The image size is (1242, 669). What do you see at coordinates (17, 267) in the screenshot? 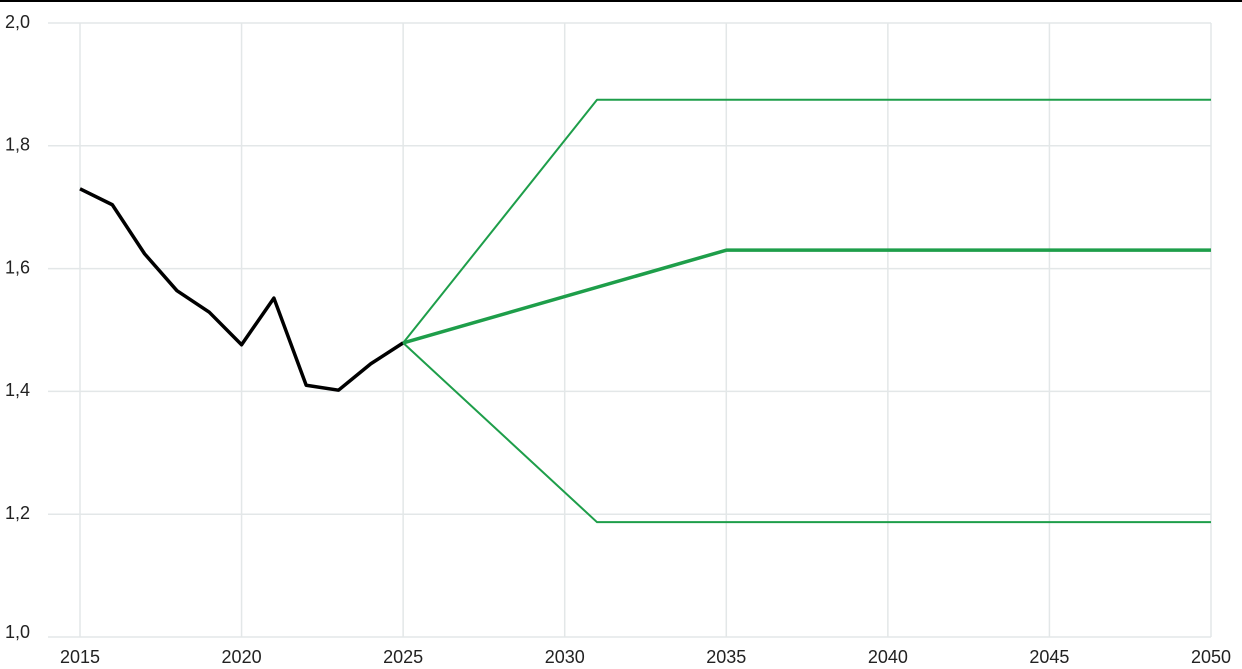
I see `y-tick-label: 1,6` at bounding box center [17, 267].